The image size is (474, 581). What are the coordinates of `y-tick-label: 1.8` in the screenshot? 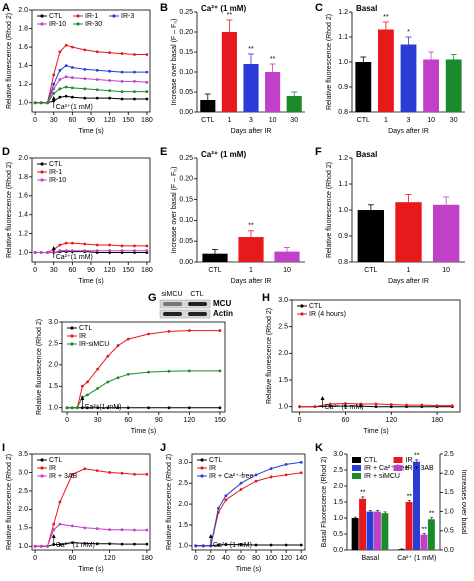 It's located at (23, 177).